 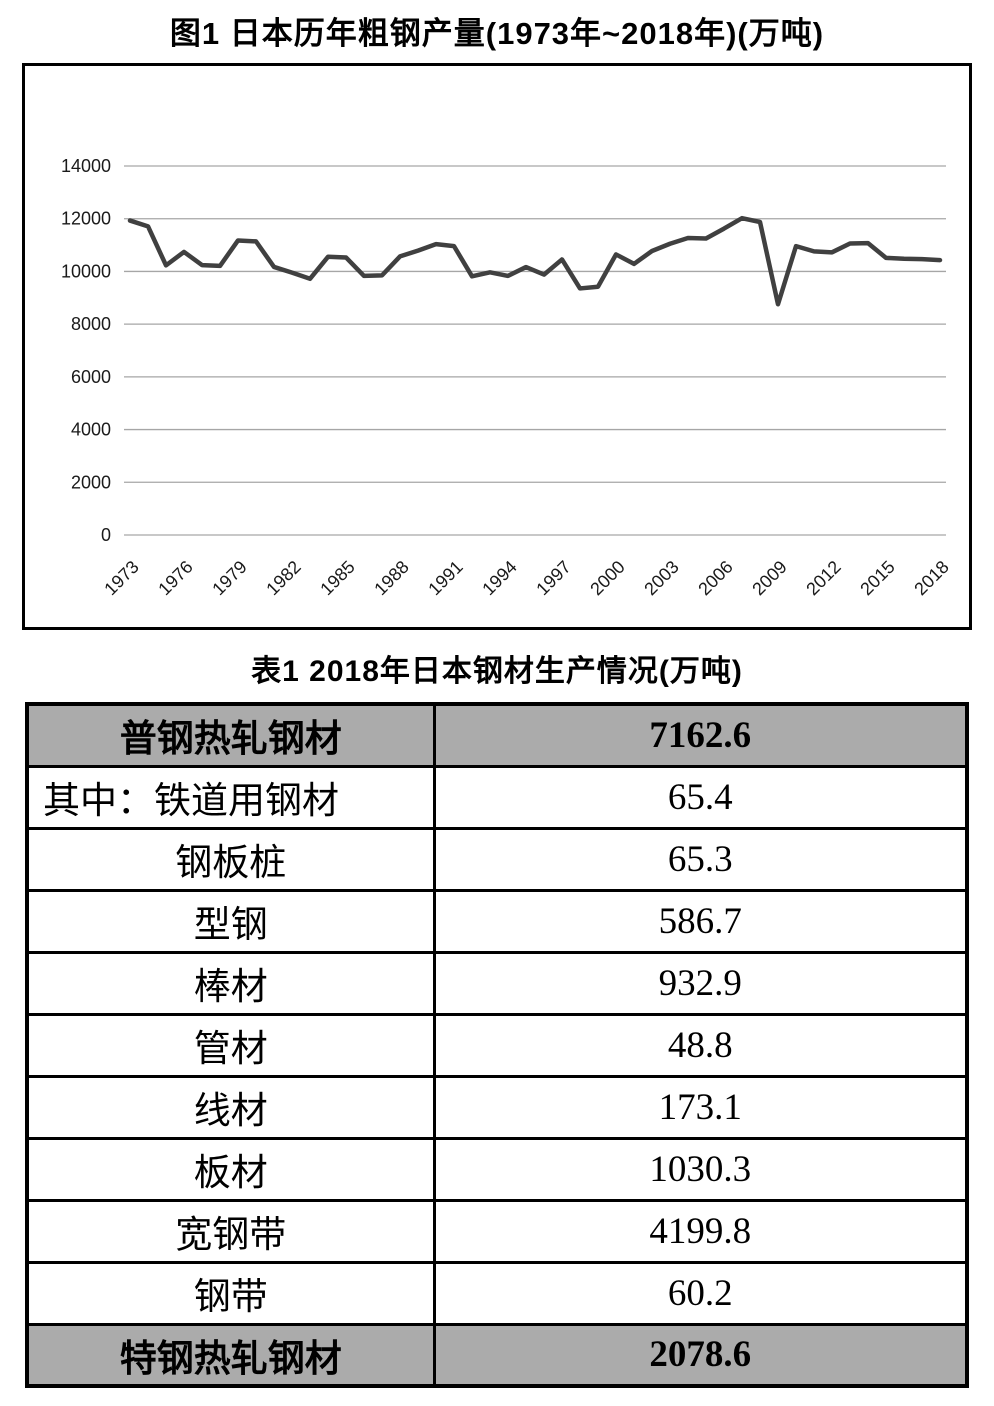 What do you see at coordinates (86, 271) in the screenshot?
I see `y-axis-tick-label: 10000` at bounding box center [86, 271].